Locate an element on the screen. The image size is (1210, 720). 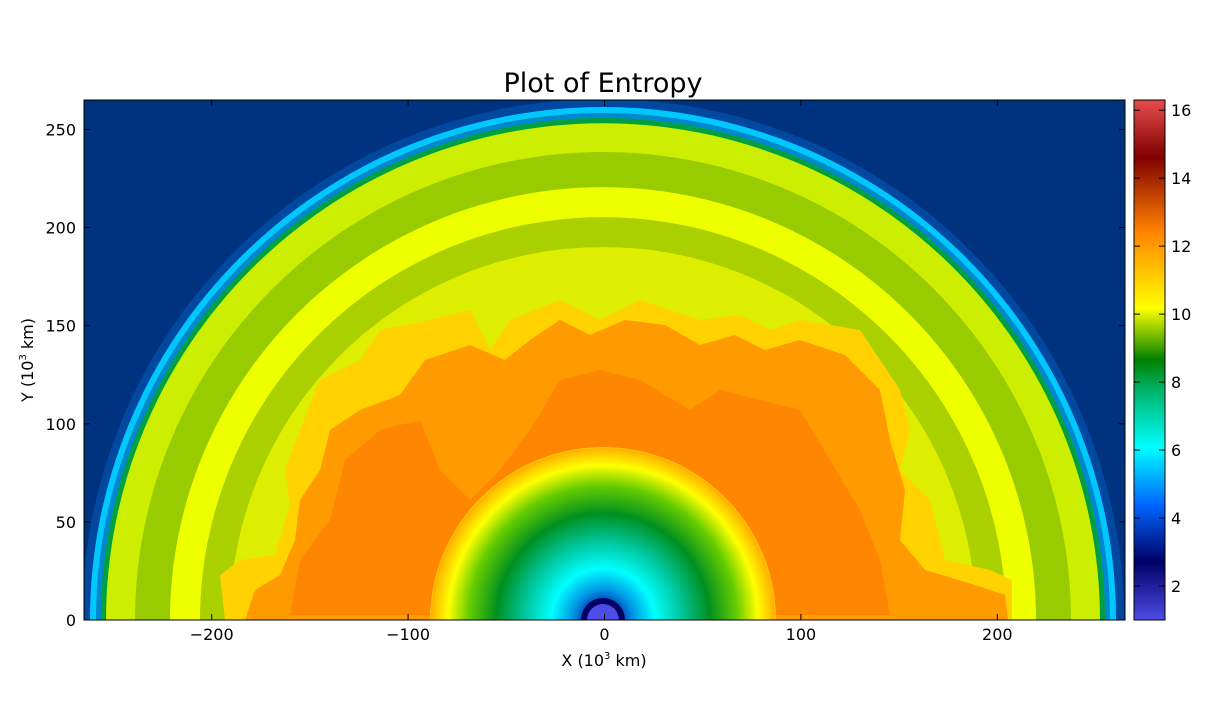
x-tick-label: −100 is located at coordinates (408, 634).